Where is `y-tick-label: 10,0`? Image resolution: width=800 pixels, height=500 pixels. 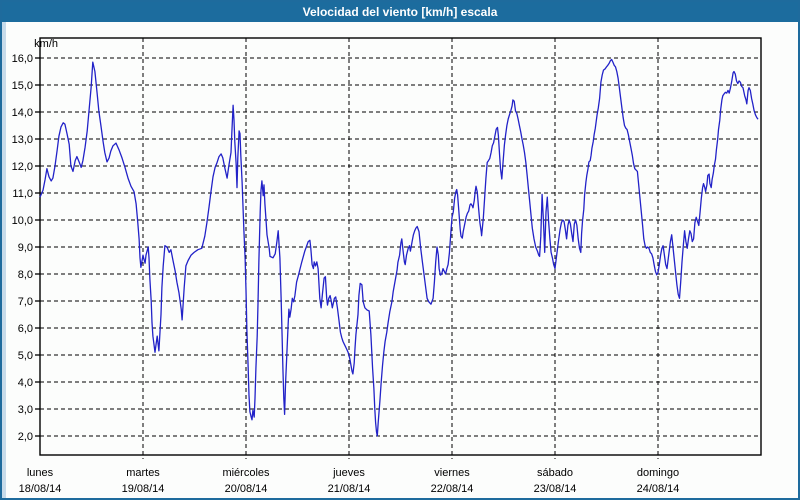
y-tick-label: 10,0 is located at coordinates (22, 221).